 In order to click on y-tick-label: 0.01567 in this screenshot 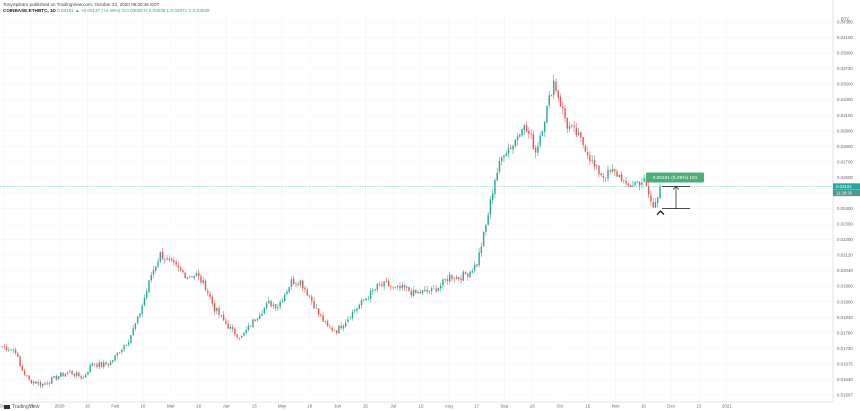, I will do `click(845, 395)`.